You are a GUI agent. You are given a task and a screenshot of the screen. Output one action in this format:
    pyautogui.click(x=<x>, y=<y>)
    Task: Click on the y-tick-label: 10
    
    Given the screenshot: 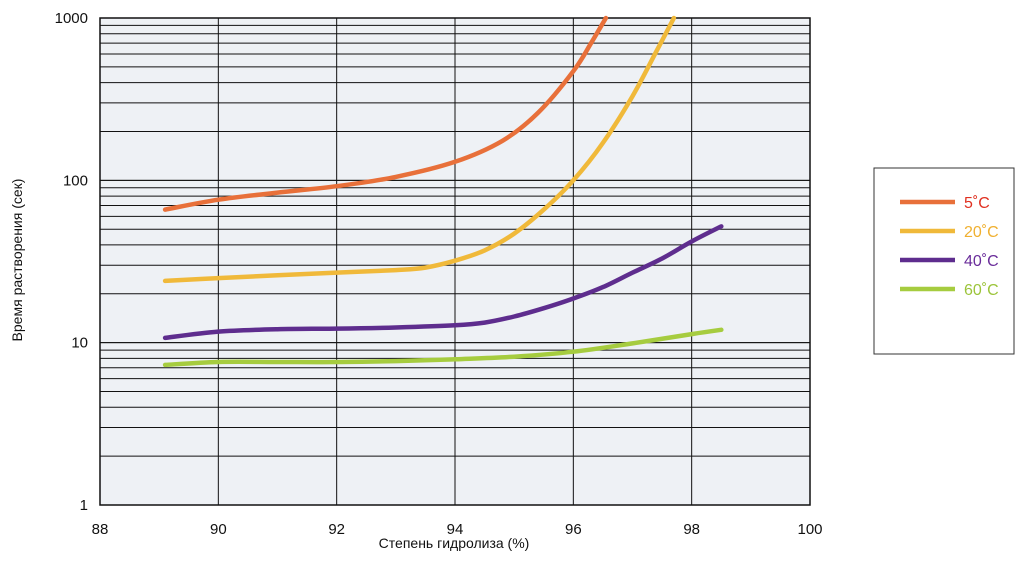 What is the action you would take?
    pyautogui.click(x=79, y=343)
    